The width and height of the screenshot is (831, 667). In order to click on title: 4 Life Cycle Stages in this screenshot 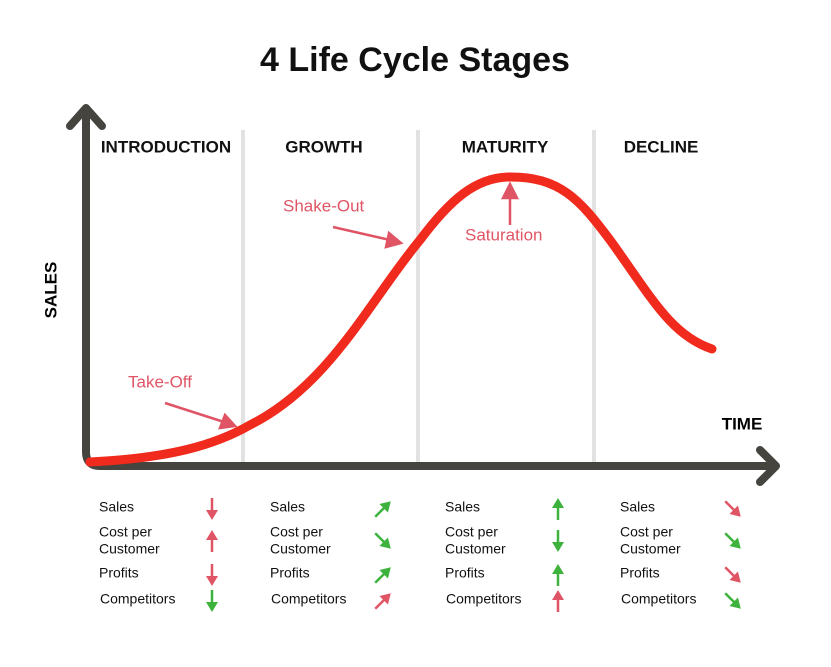, I will do `click(415, 60)`.